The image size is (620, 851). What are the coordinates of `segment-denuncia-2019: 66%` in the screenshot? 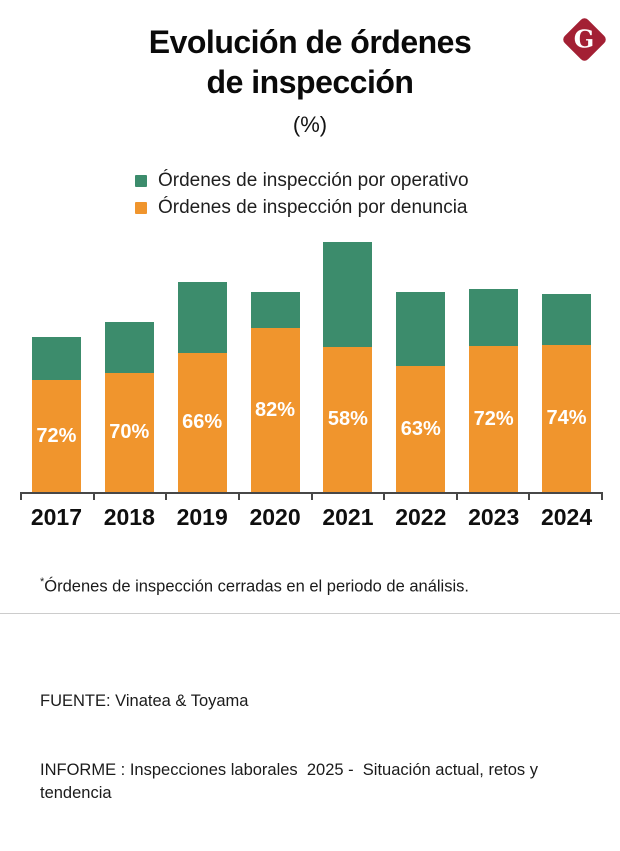 It's located at (202, 422).